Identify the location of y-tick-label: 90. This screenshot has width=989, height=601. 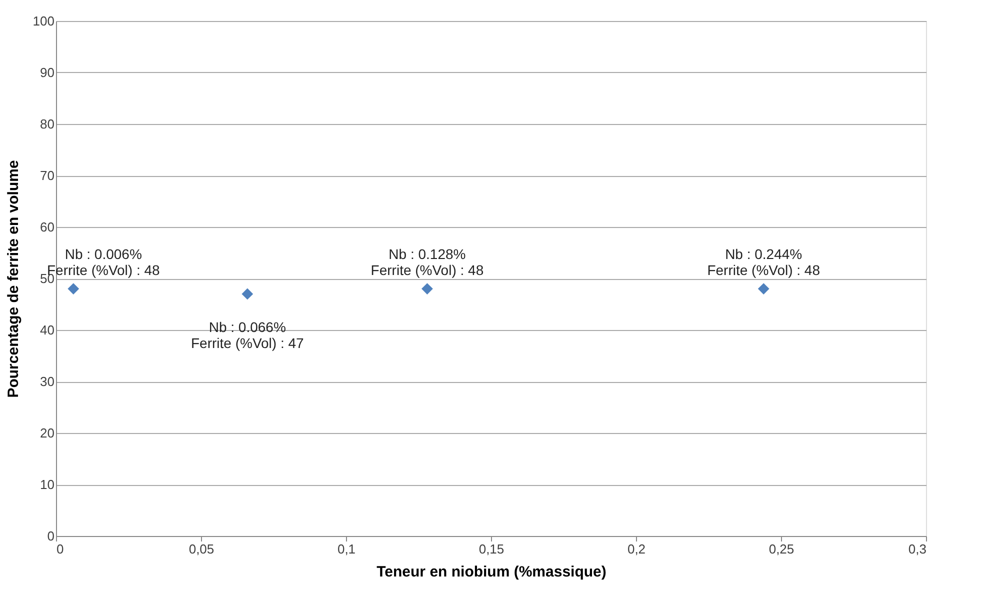
(47, 72).